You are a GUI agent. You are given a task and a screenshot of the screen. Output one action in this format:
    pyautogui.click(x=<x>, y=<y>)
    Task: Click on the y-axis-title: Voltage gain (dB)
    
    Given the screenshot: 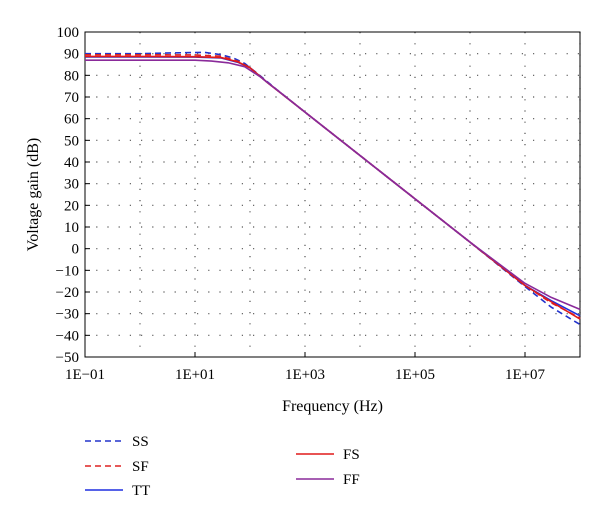 What is the action you would take?
    pyautogui.click(x=33, y=194)
    